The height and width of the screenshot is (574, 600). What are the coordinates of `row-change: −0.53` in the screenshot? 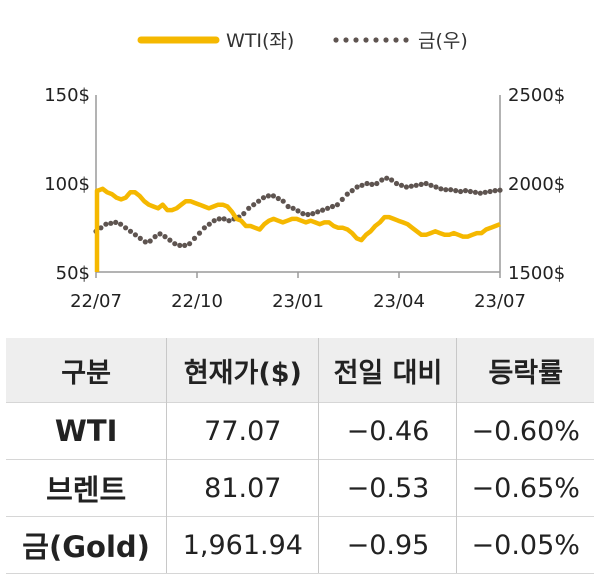 It's located at (387, 488).